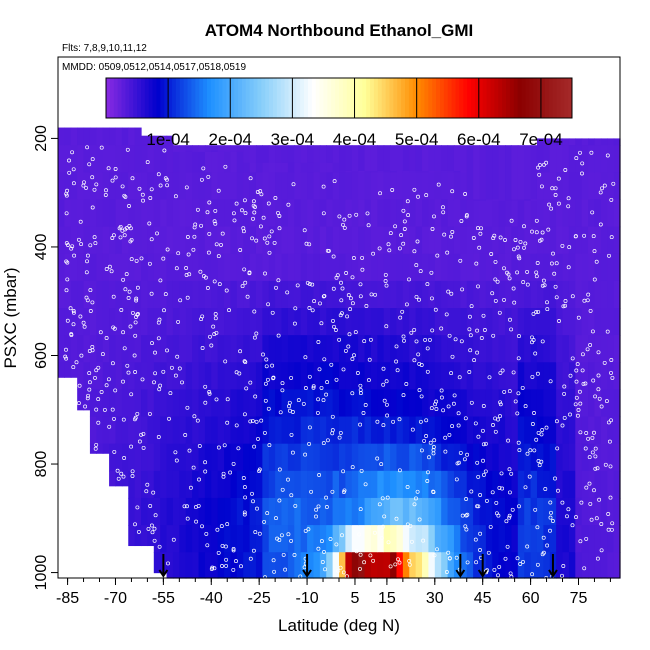 Image resolution: width=650 pixels, height=650 pixels. Describe the element at coordinates (339, 625) in the screenshot. I see `x-axis-label: Latitude (deg N)` at that location.